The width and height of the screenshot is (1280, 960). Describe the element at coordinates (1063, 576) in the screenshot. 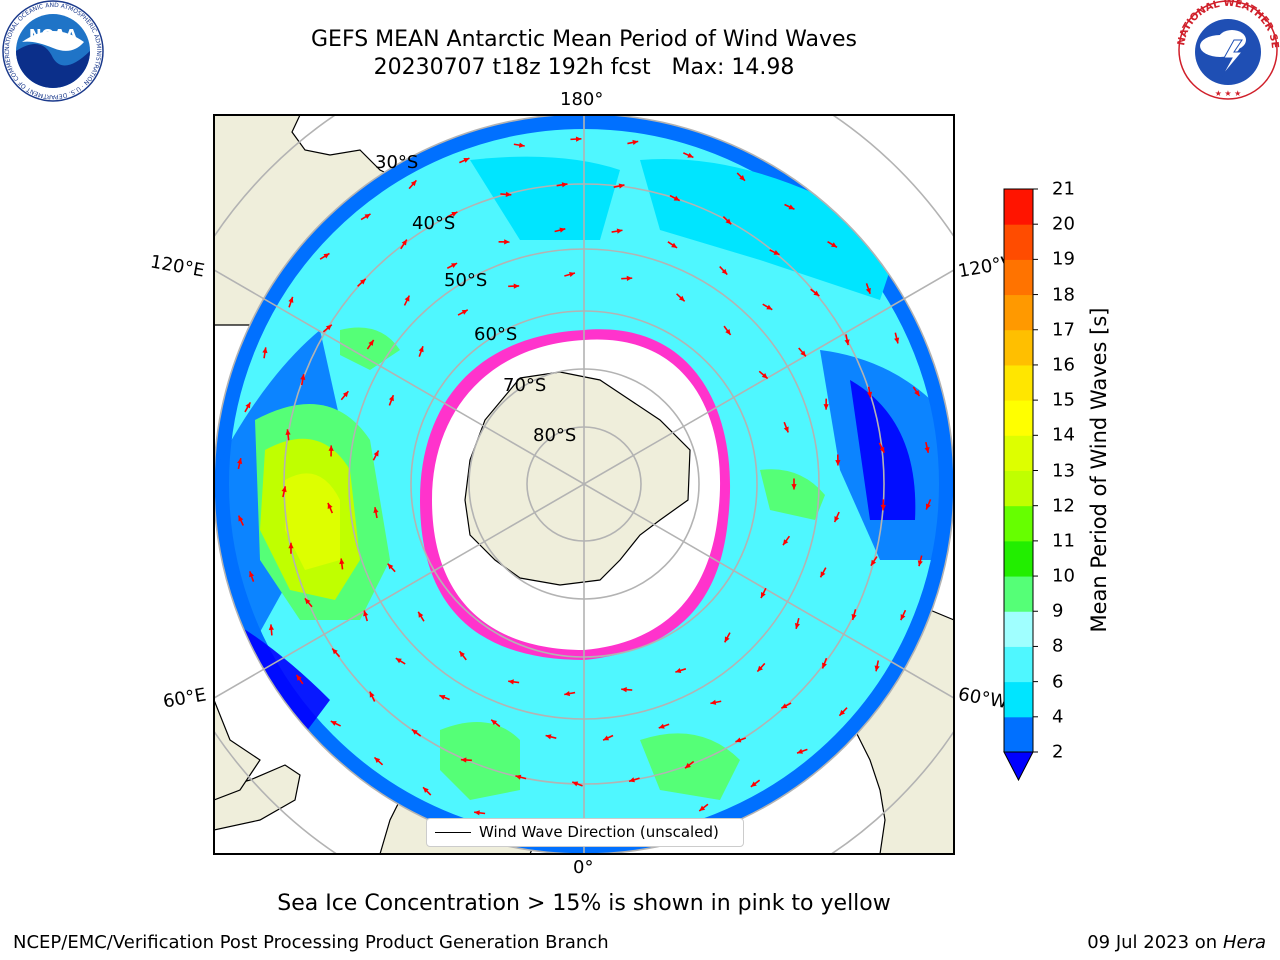

I see `colorbar-tick-label: 10` at that location.